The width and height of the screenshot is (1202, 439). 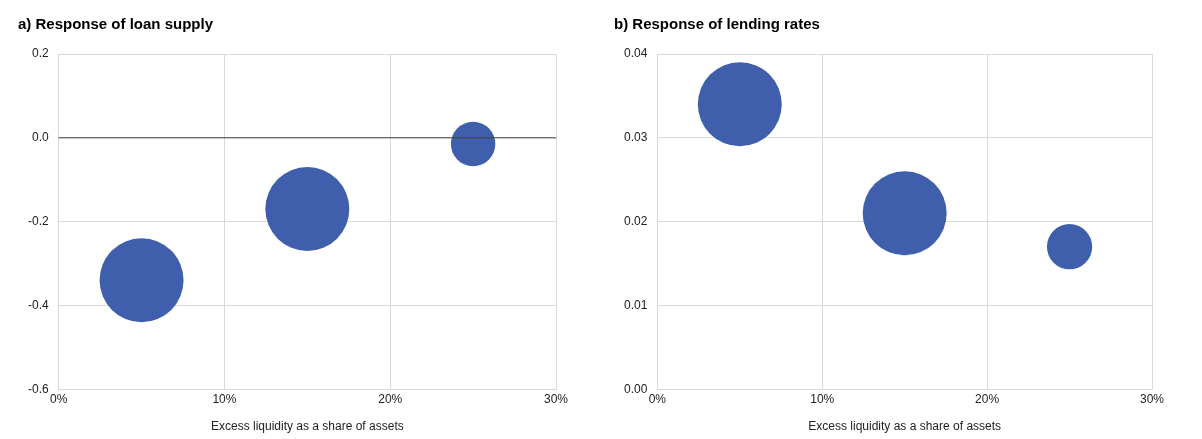 What do you see at coordinates (636, 388) in the screenshot?
I see `y-tick-label: 0.00` at bounding box center [636, 388].